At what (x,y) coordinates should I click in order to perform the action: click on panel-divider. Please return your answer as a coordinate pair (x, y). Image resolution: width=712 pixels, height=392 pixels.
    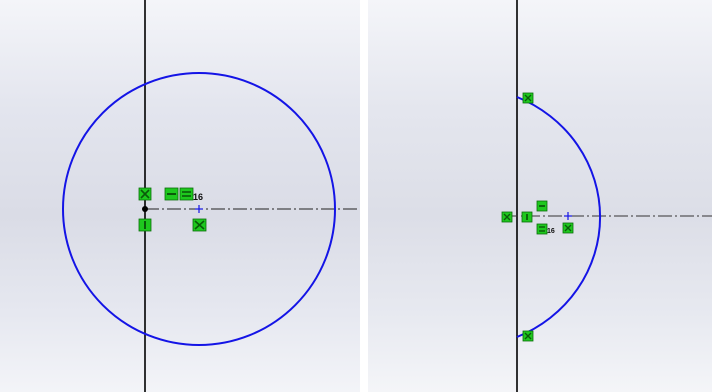
    Looking at the image, I should click on (364, 196).